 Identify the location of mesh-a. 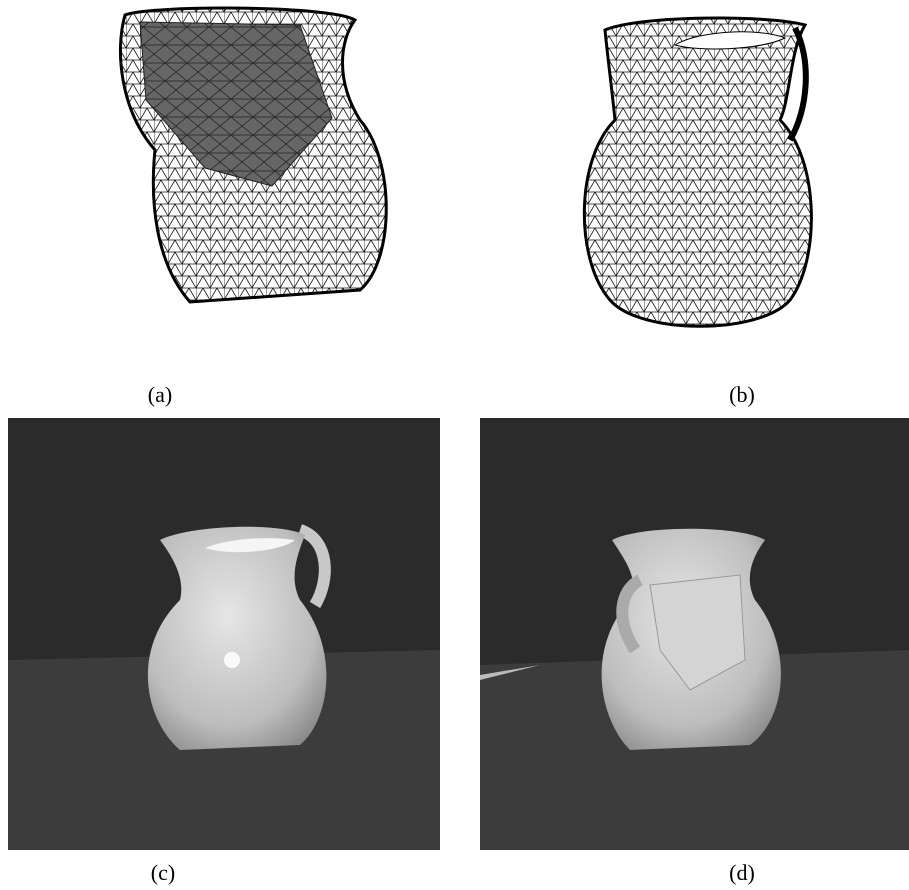
(253, 155).